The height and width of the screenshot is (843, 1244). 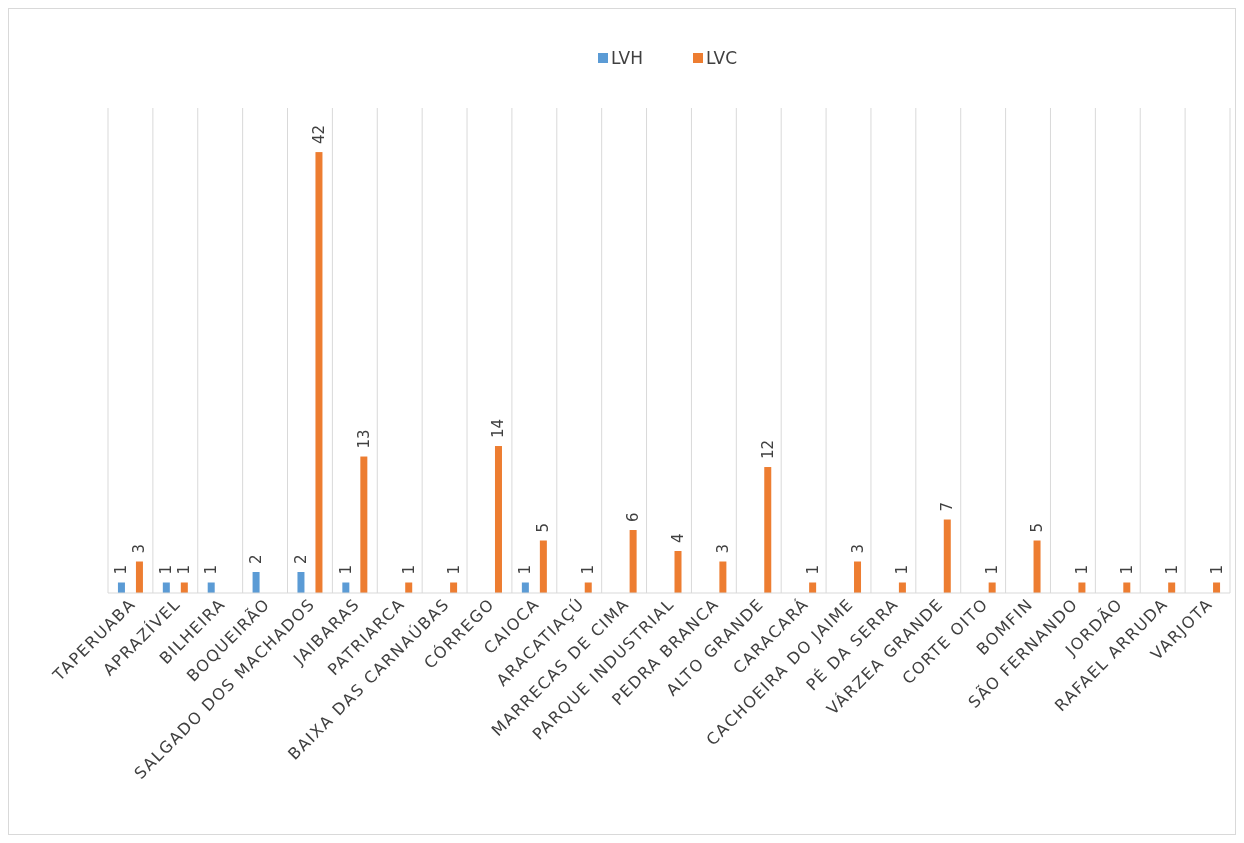 I want to click on data-label: 42, so click(x=318, y=135).